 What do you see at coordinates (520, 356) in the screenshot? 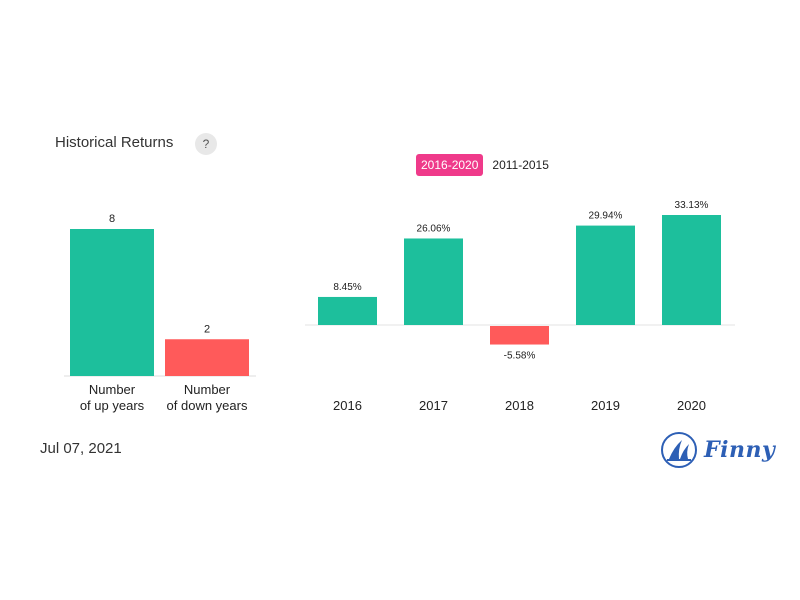
I see `return-data-label: -5.58%` at bounding box center [520, 356].